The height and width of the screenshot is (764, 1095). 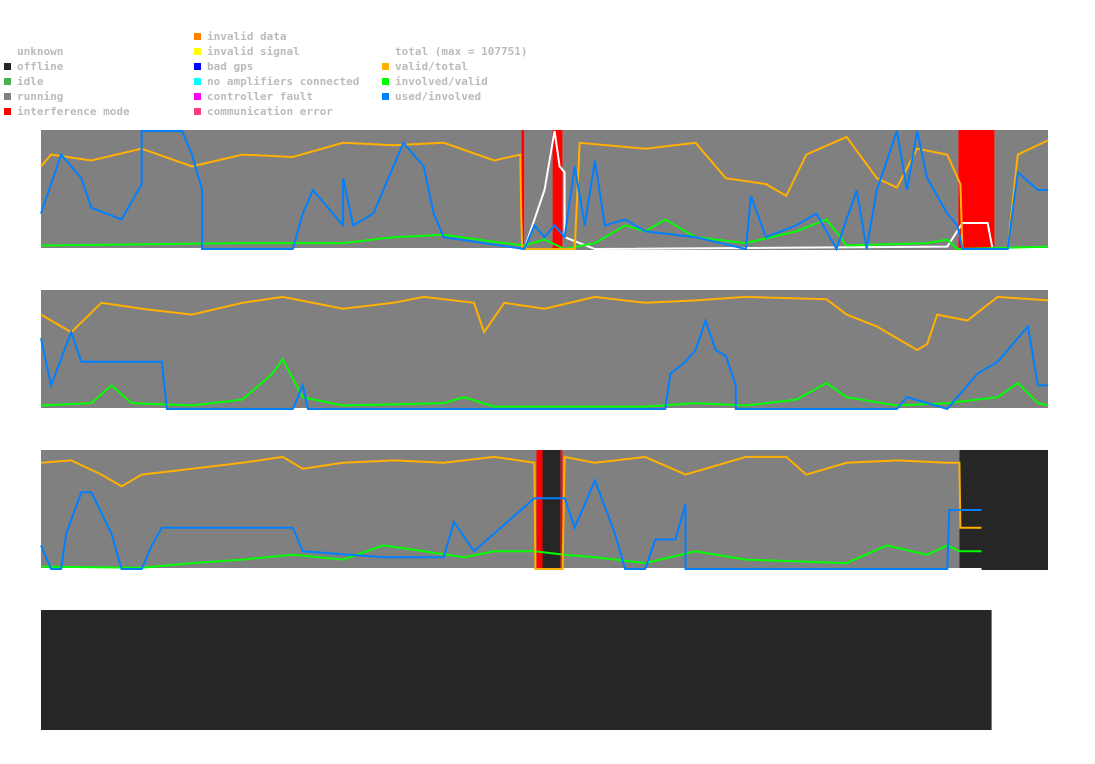 What do you see at coordinates (30, 81) in the screenshot?
I see `legend-label: idle` at bounding box center [30, 81].